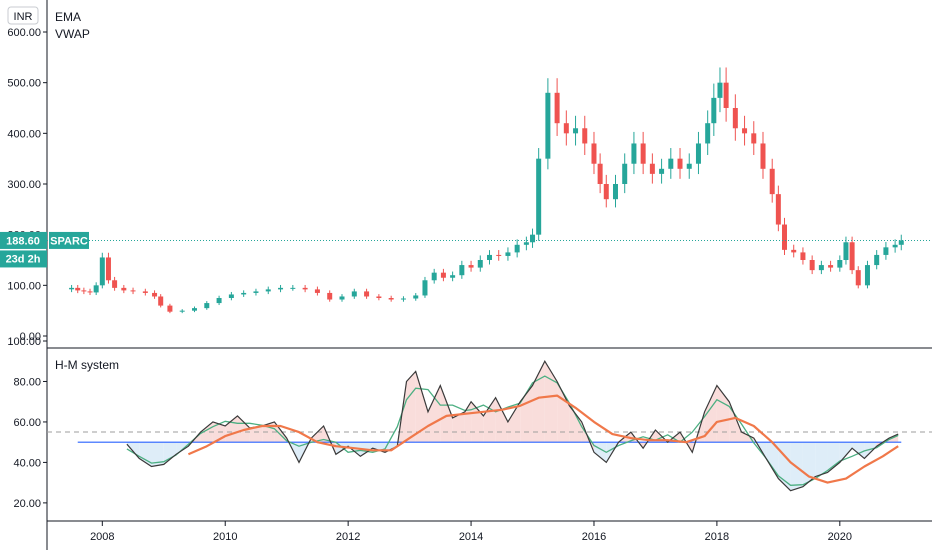  Describe the element at coordinates (27, 463) in the screenshot. I see `indicator-tick-label: 40.00` at that location.